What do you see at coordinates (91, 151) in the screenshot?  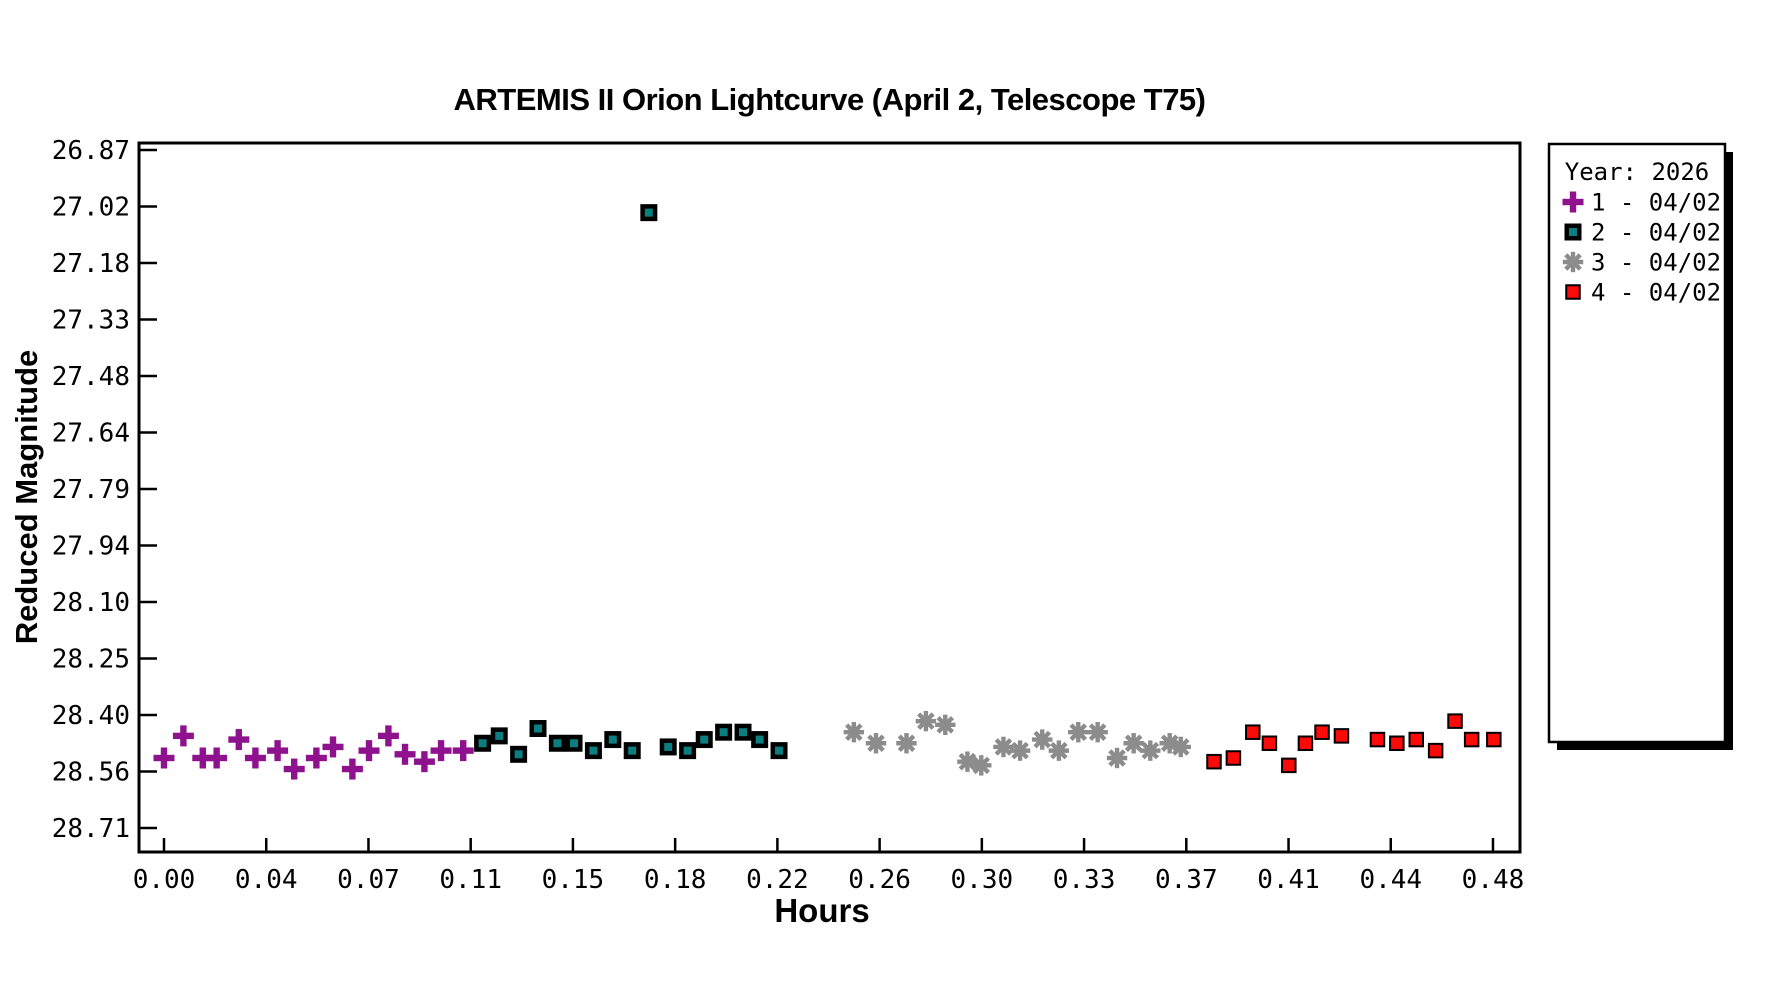 I see `y-tick-label: 26.87` at bounding box center [91, 151].